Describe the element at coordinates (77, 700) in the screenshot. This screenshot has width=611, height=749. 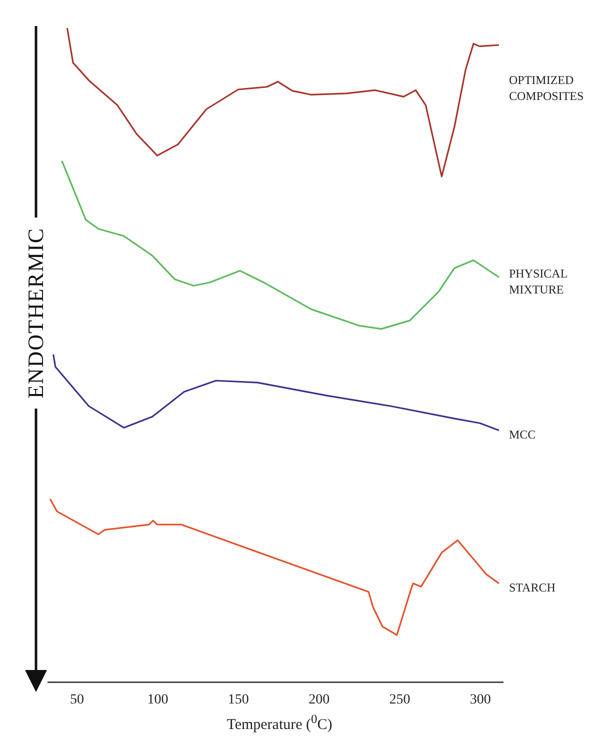
I see `x-tick-label: 50` at that location.